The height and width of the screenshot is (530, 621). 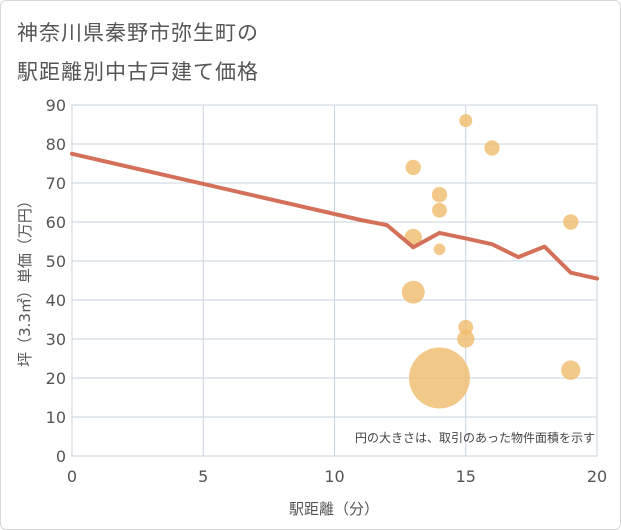 What do you see at coordinates (61, 456) in the screenshot?
I see `y-tick-label-0: 0` at bounding box center [61, 456].